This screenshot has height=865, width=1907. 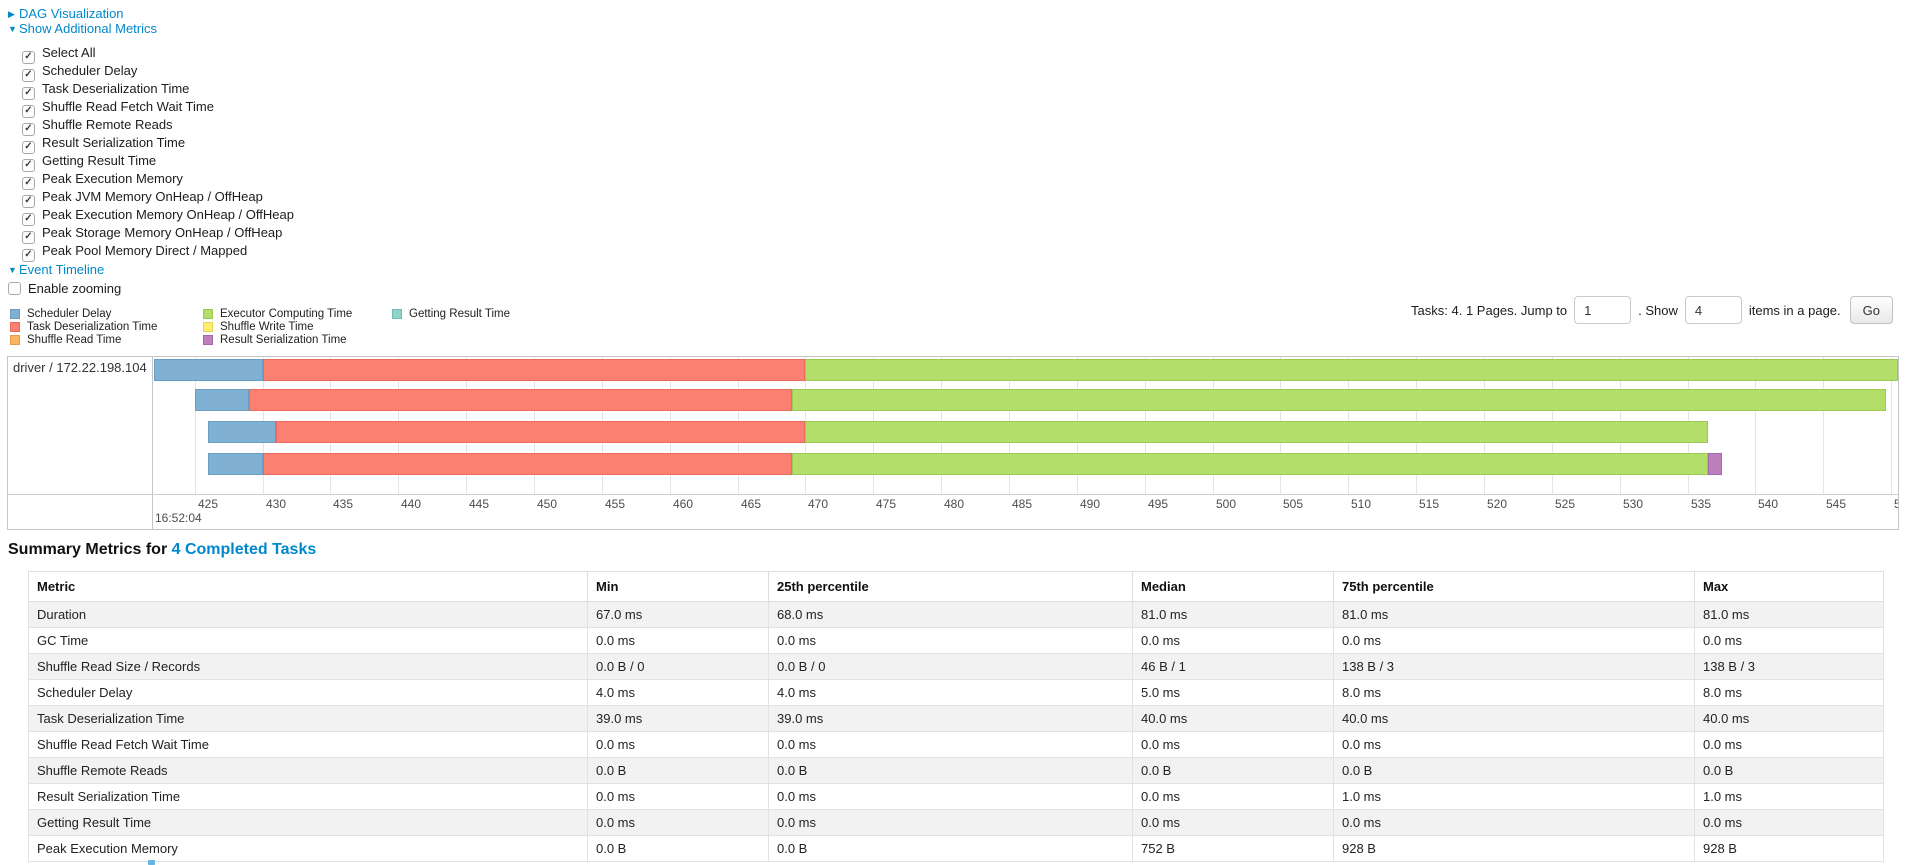 I want to click on axis-tick-label: 510, so click(x=1361, y=504).